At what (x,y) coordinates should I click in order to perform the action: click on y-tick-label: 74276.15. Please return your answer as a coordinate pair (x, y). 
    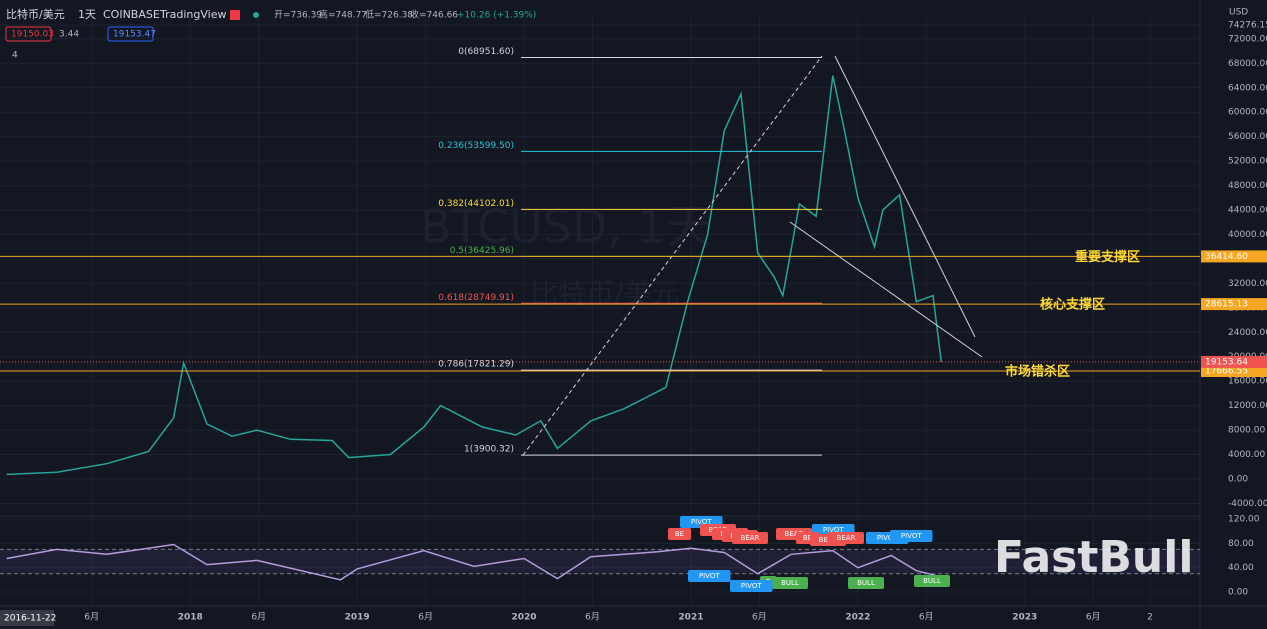
    Looking at the image, I should click on (1247, 25).